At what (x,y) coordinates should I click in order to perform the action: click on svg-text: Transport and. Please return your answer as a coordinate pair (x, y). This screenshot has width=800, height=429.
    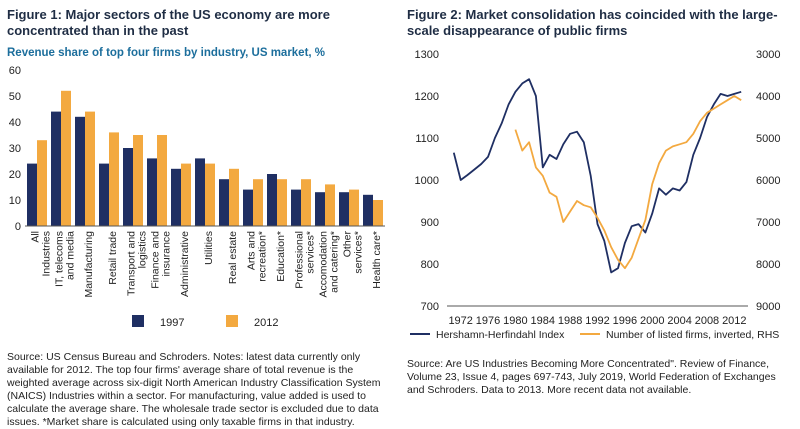
    Looking at the image, I should click on (132, 263).